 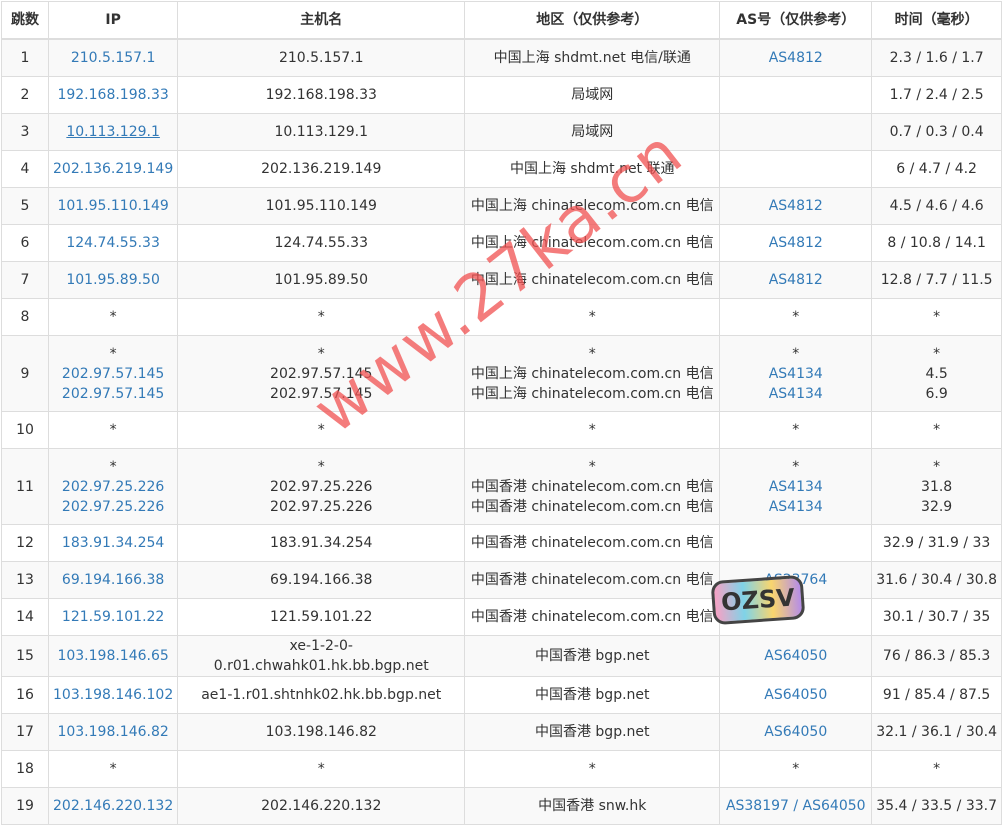 I want to click on time-text: 8 / 10.8 / 14.1, so click(x=936, y=243).